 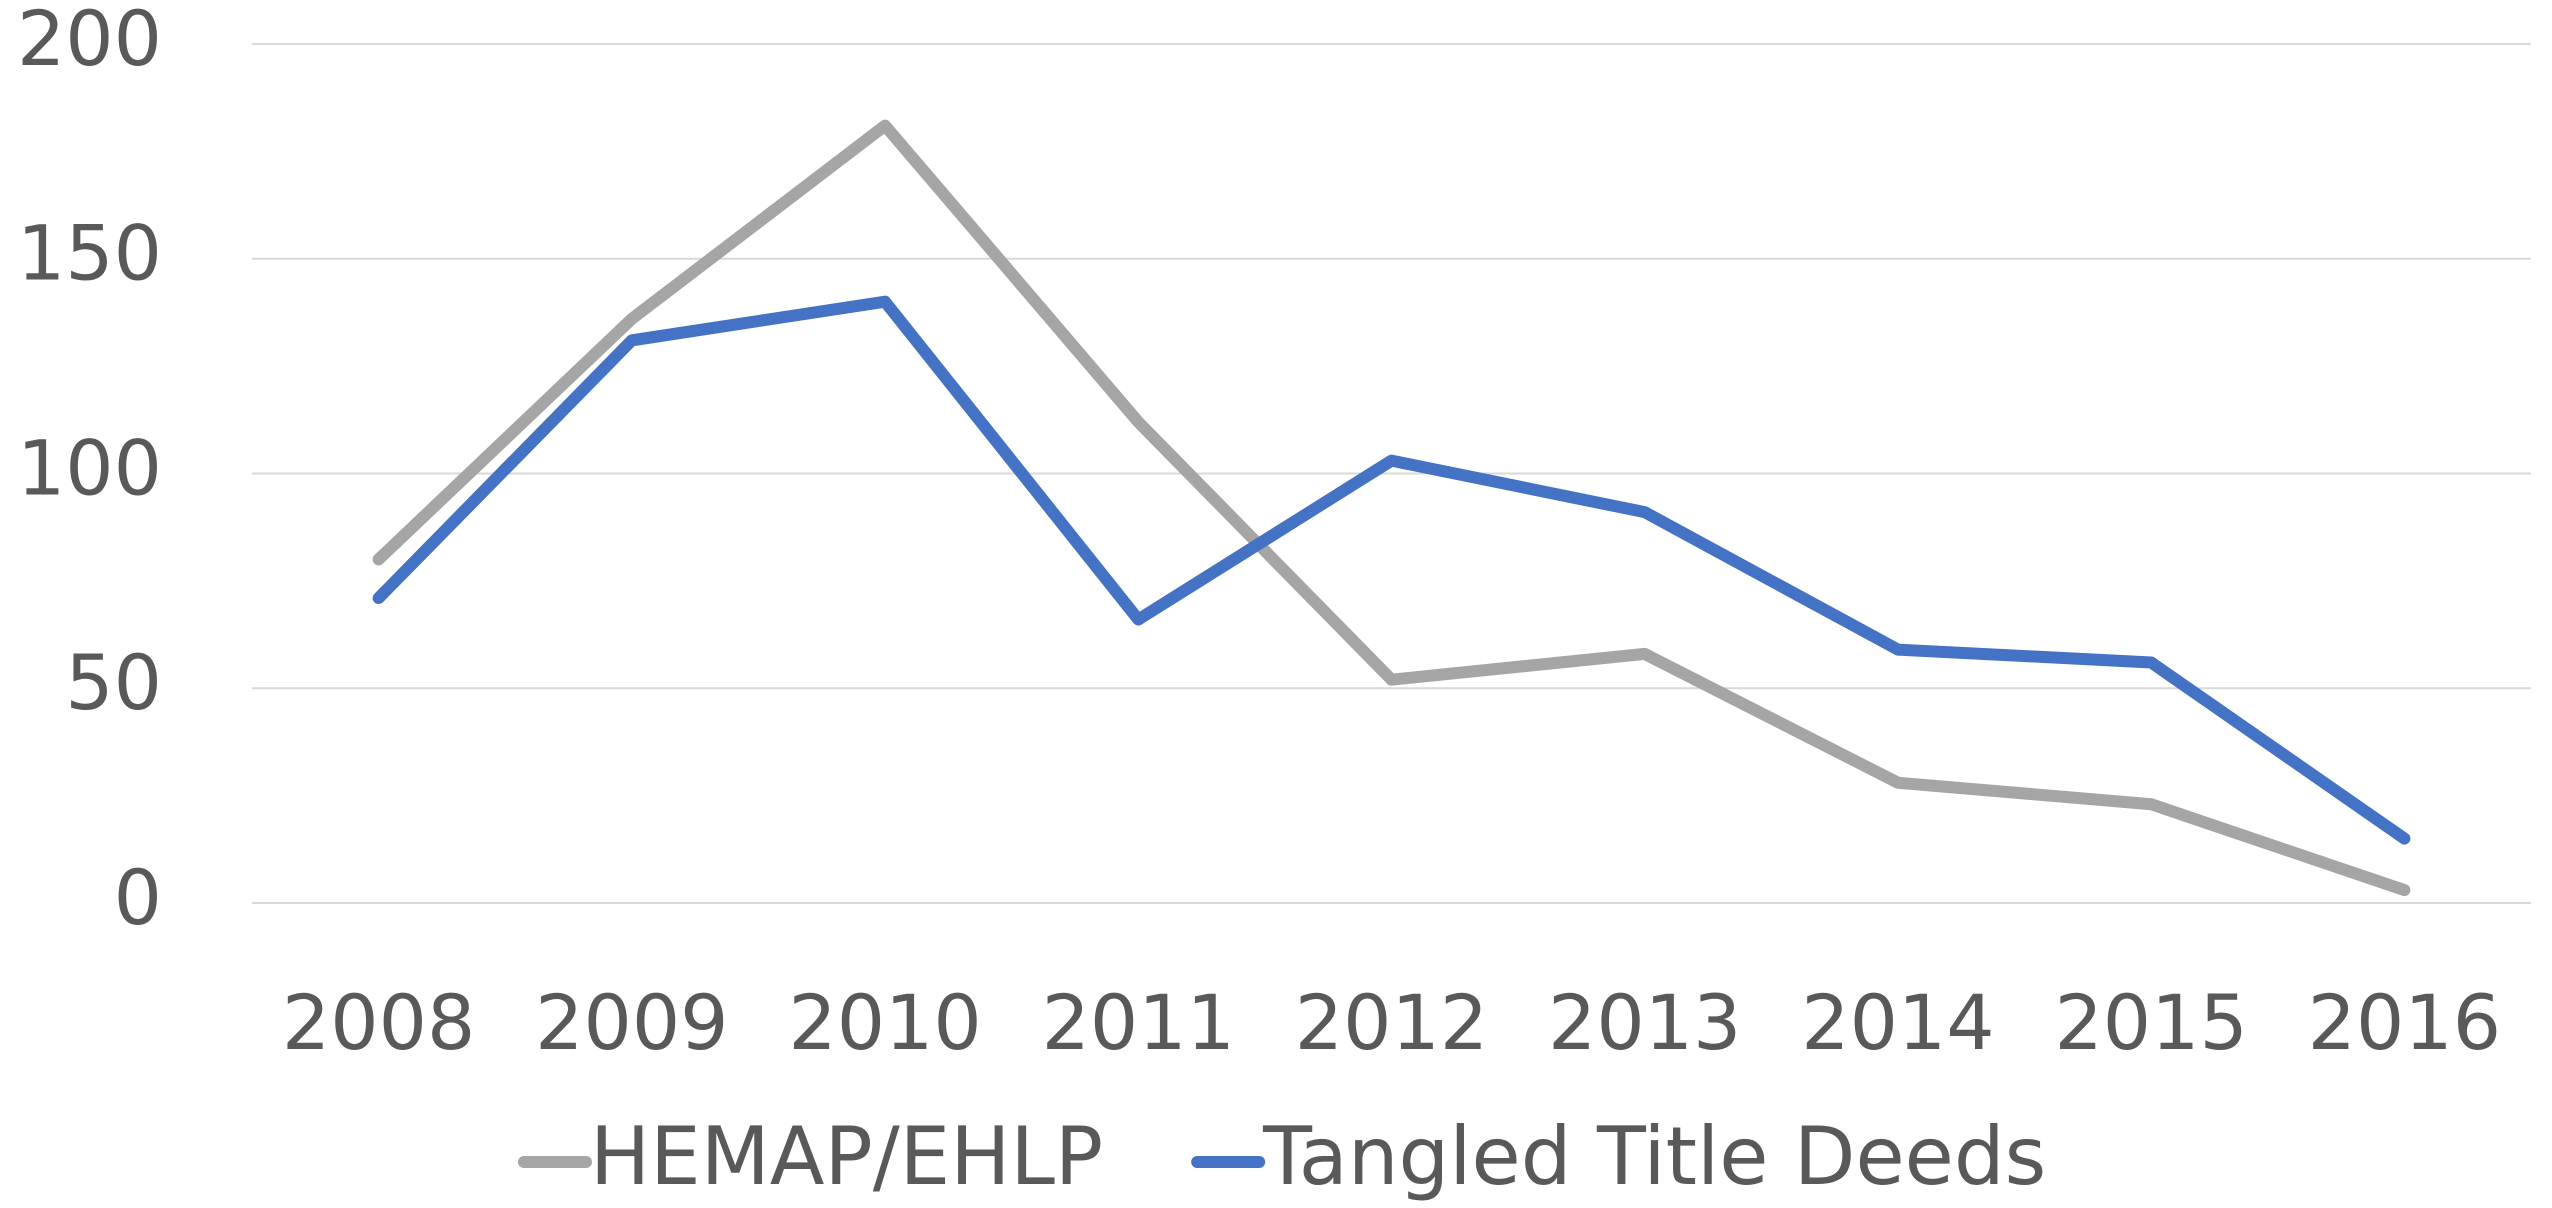 What do you see at coordinates (1391, 1022) in the screenshot?
I see `x-tick-label: 2012` at bounding box center [1391, 1022].